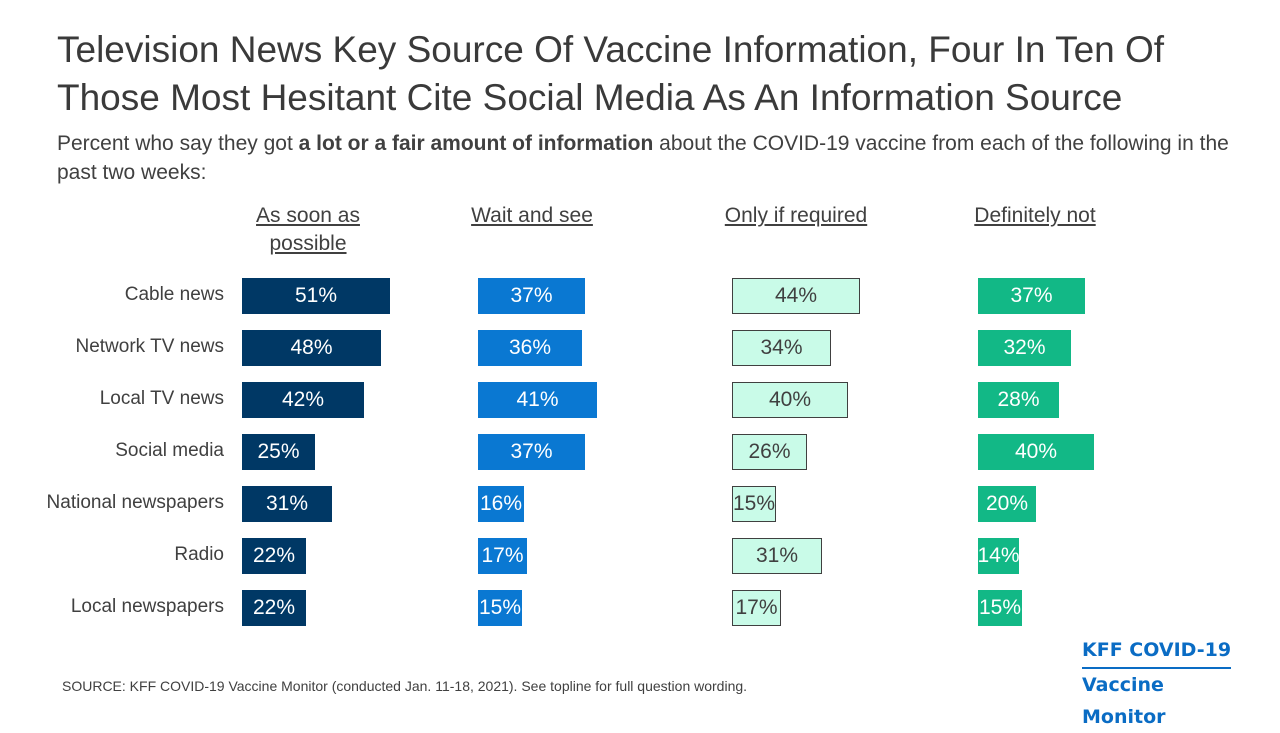 The image size is (1280, 733). What do you see at coordinates (532, 215) in the screenshot?
I see `column-header-wait-and-see: Wait and see` at bounding box center [532, 215].